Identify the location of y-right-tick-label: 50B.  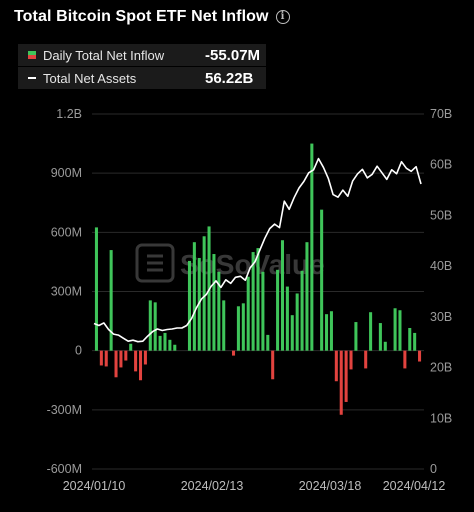
(441, 215).